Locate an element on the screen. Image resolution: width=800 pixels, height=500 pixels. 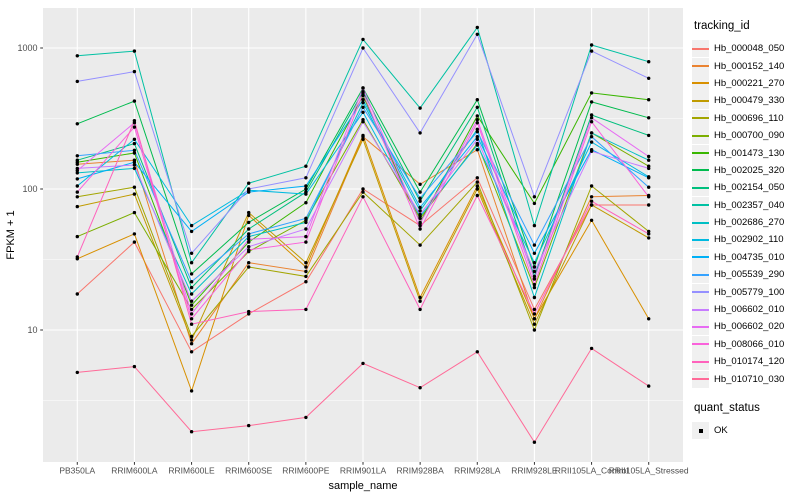
legend-item-Hb_002025_320: Hb_002025_320 is located at coordinates (745, 170).